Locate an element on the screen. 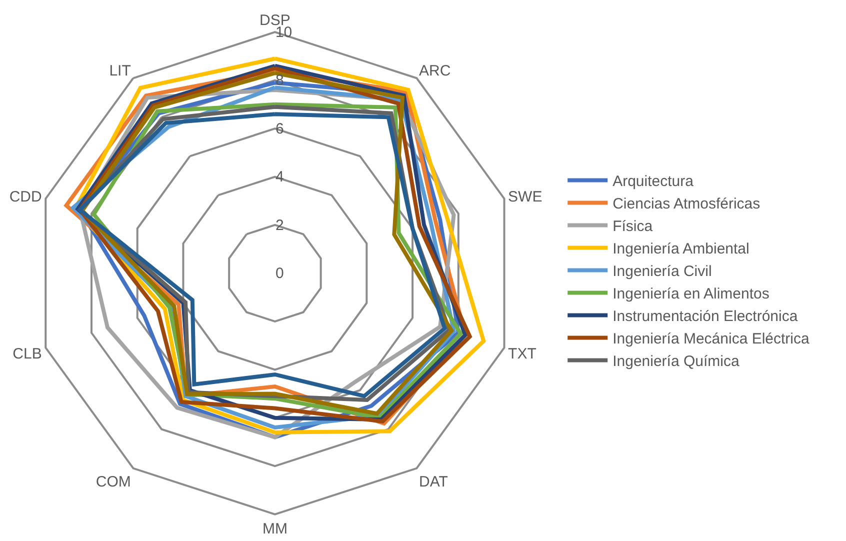 The image size is (846, 541). spoke-label: LIT is located at coordinates (120, 71).